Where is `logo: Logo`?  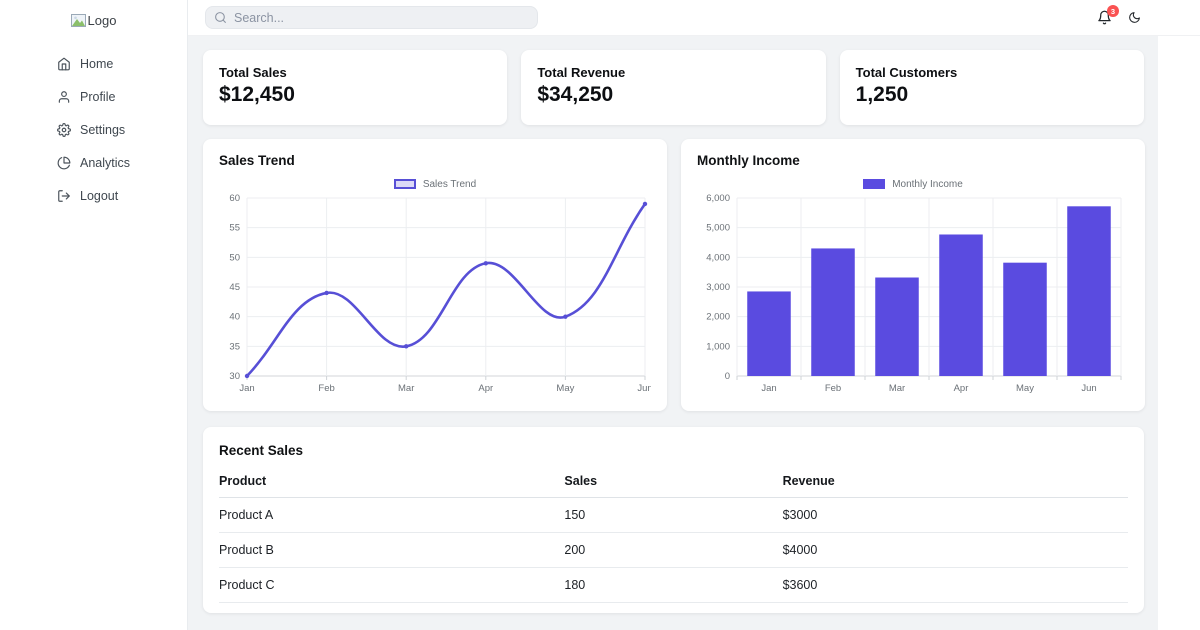
logo: Logo is located at coordinates (93, 20).